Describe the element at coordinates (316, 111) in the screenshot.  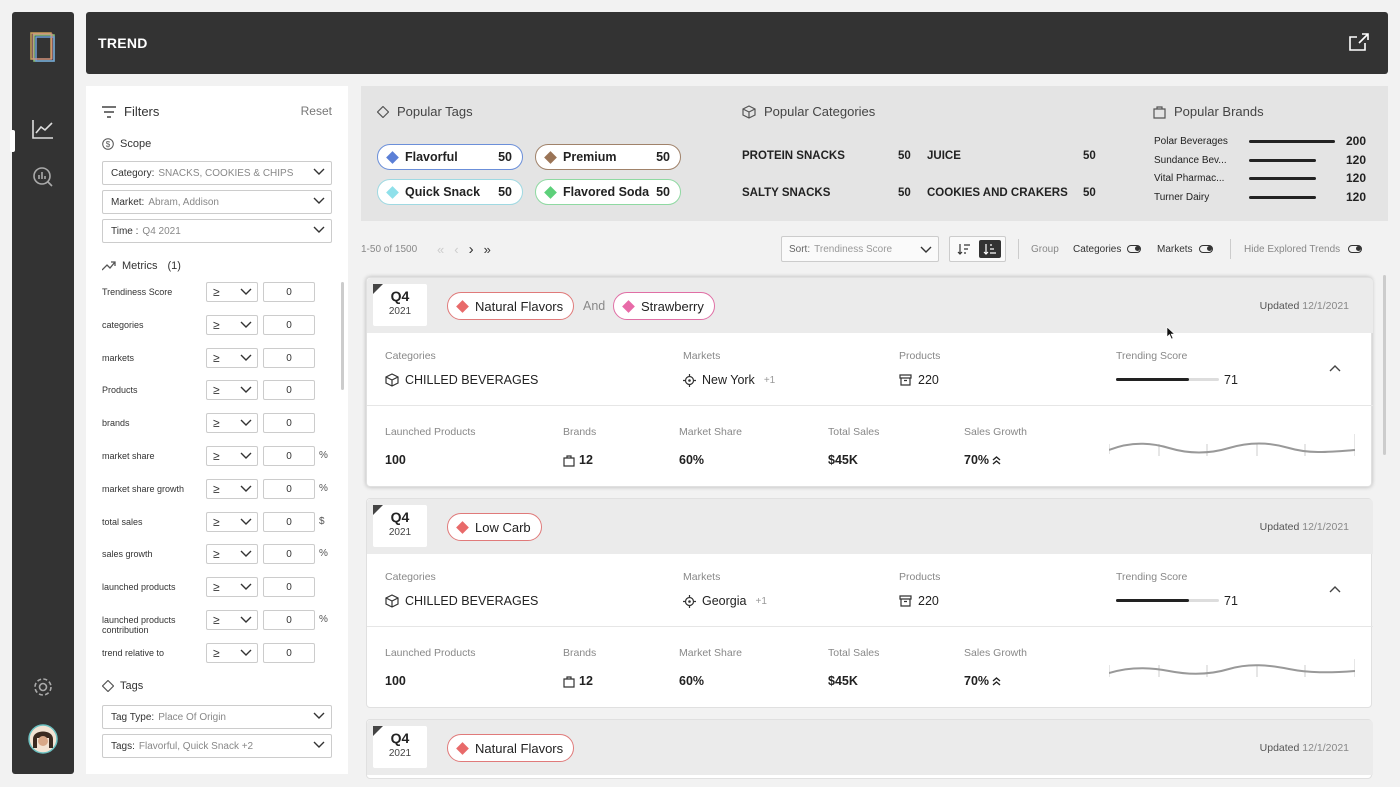
I see `reset-filters-button: Reset` at that location.